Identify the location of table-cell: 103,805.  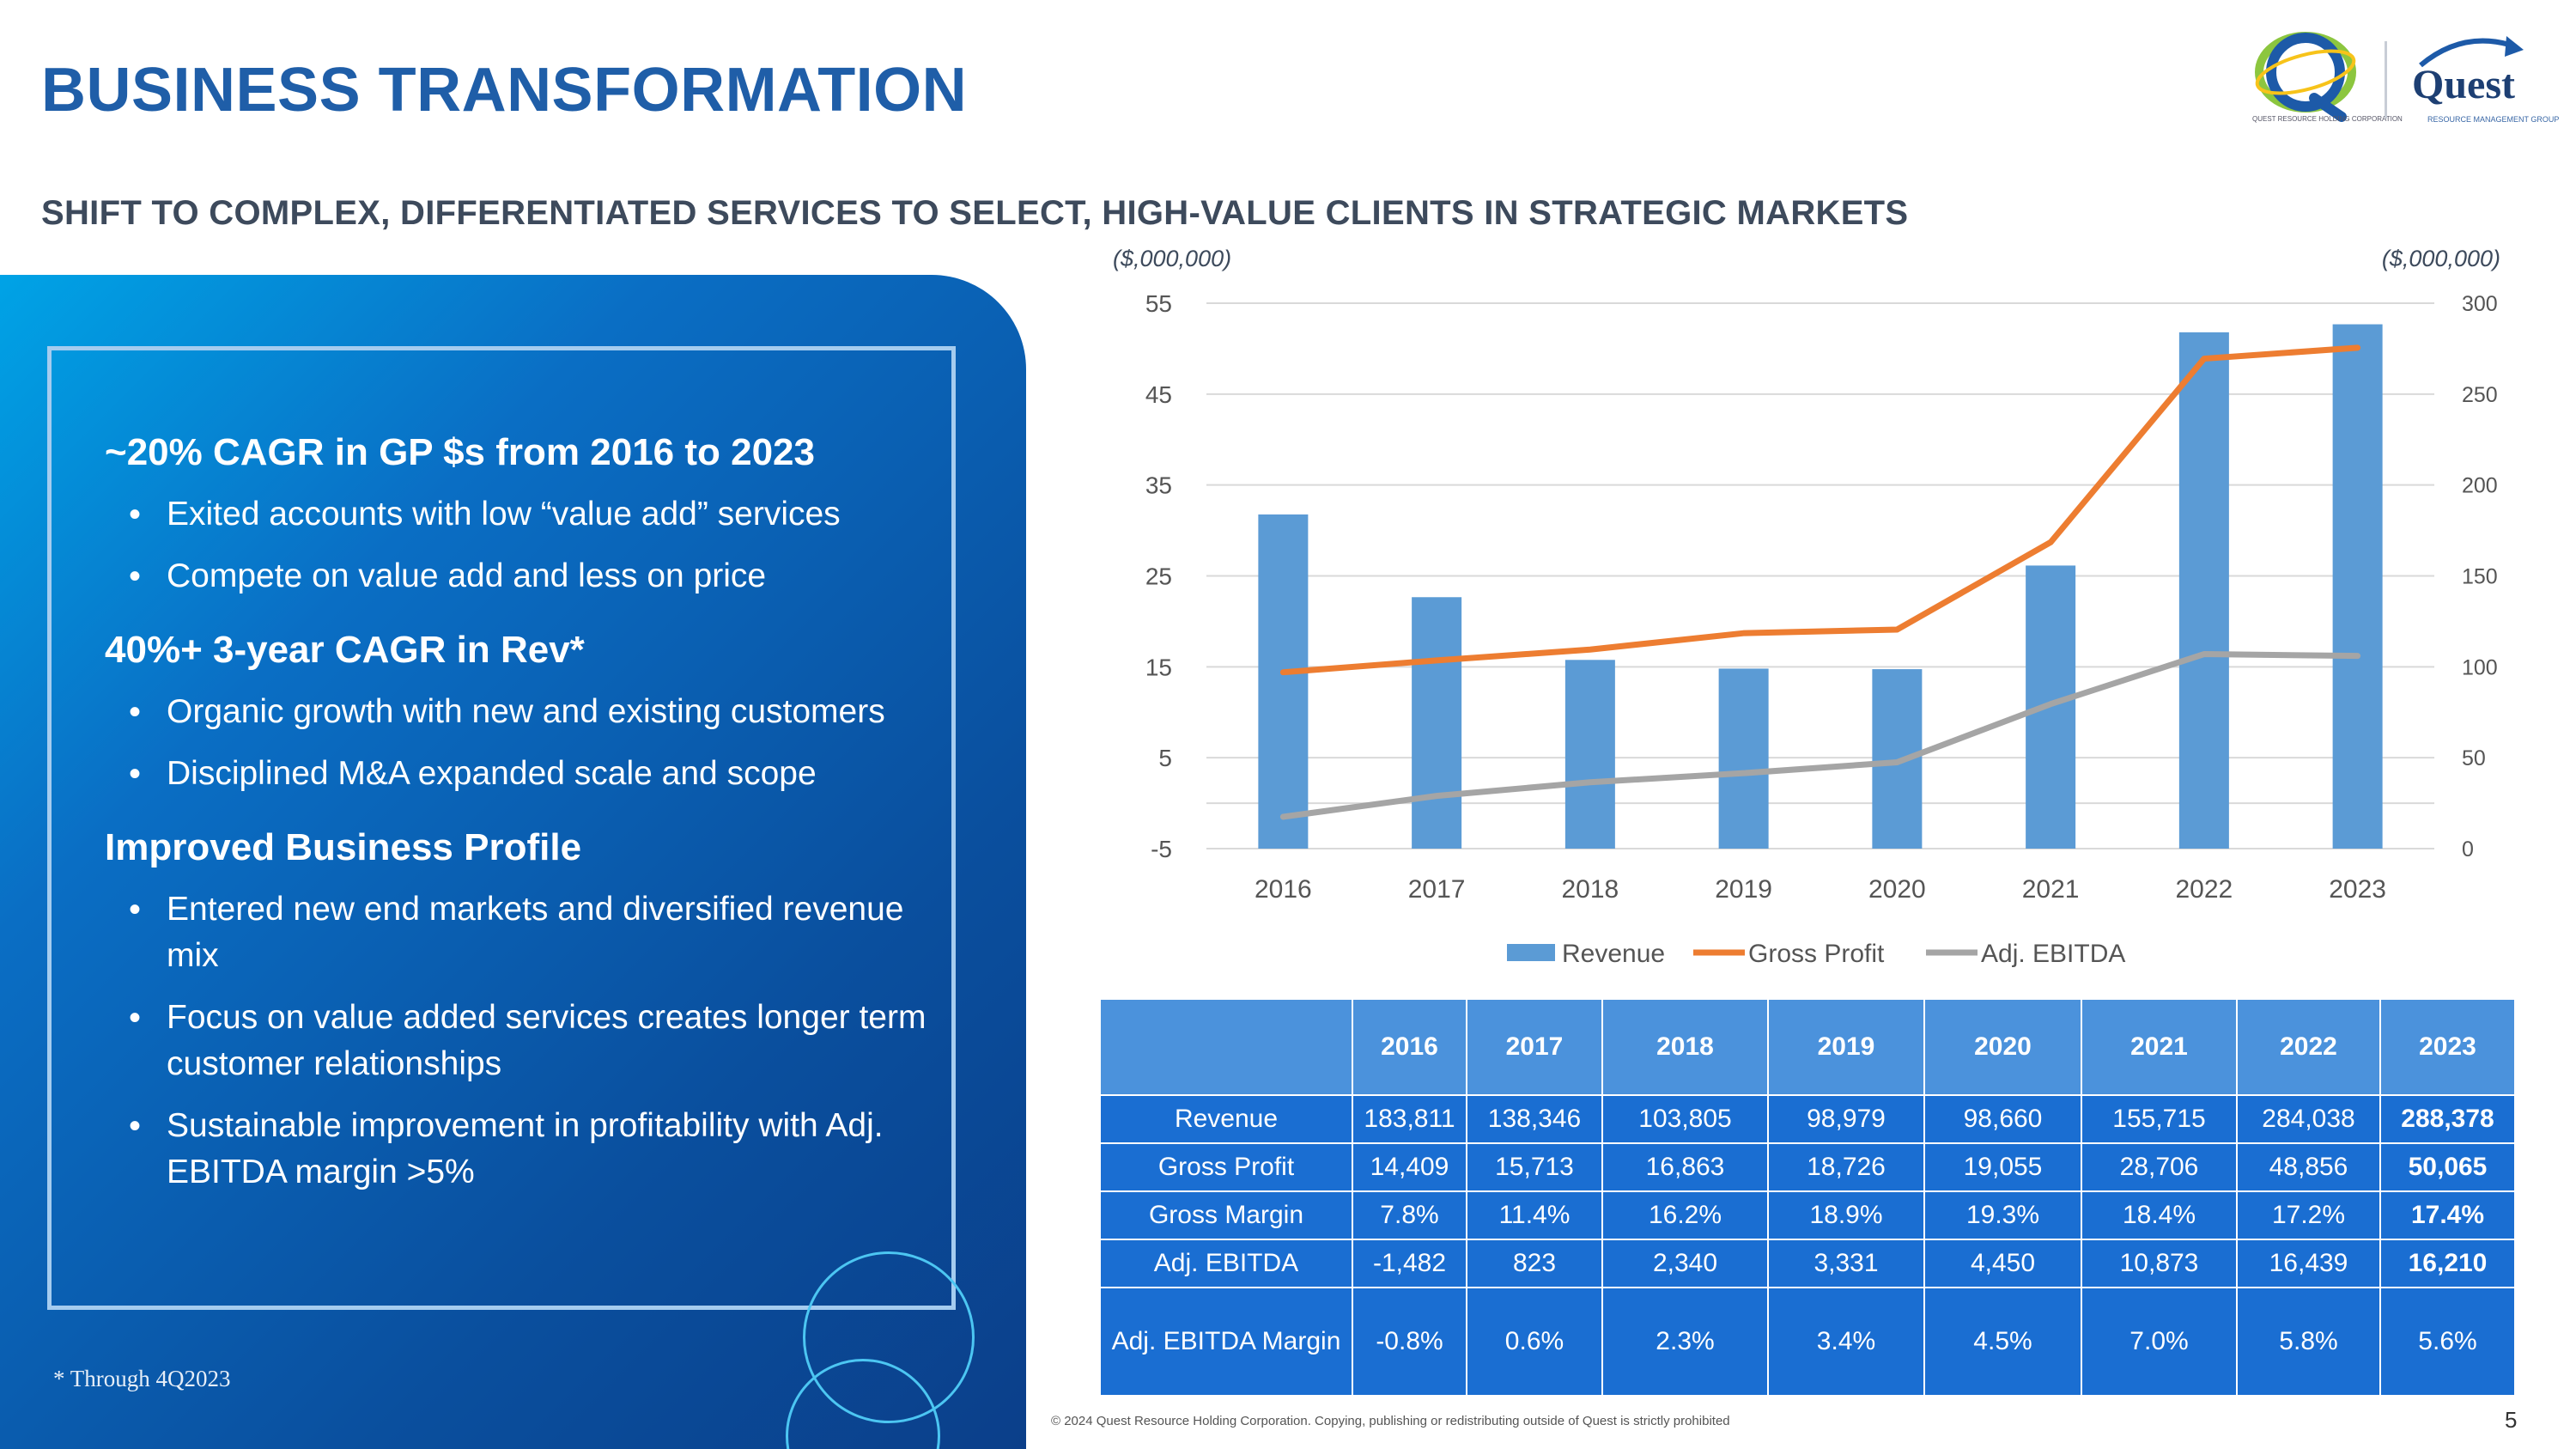
(1685, 1119).